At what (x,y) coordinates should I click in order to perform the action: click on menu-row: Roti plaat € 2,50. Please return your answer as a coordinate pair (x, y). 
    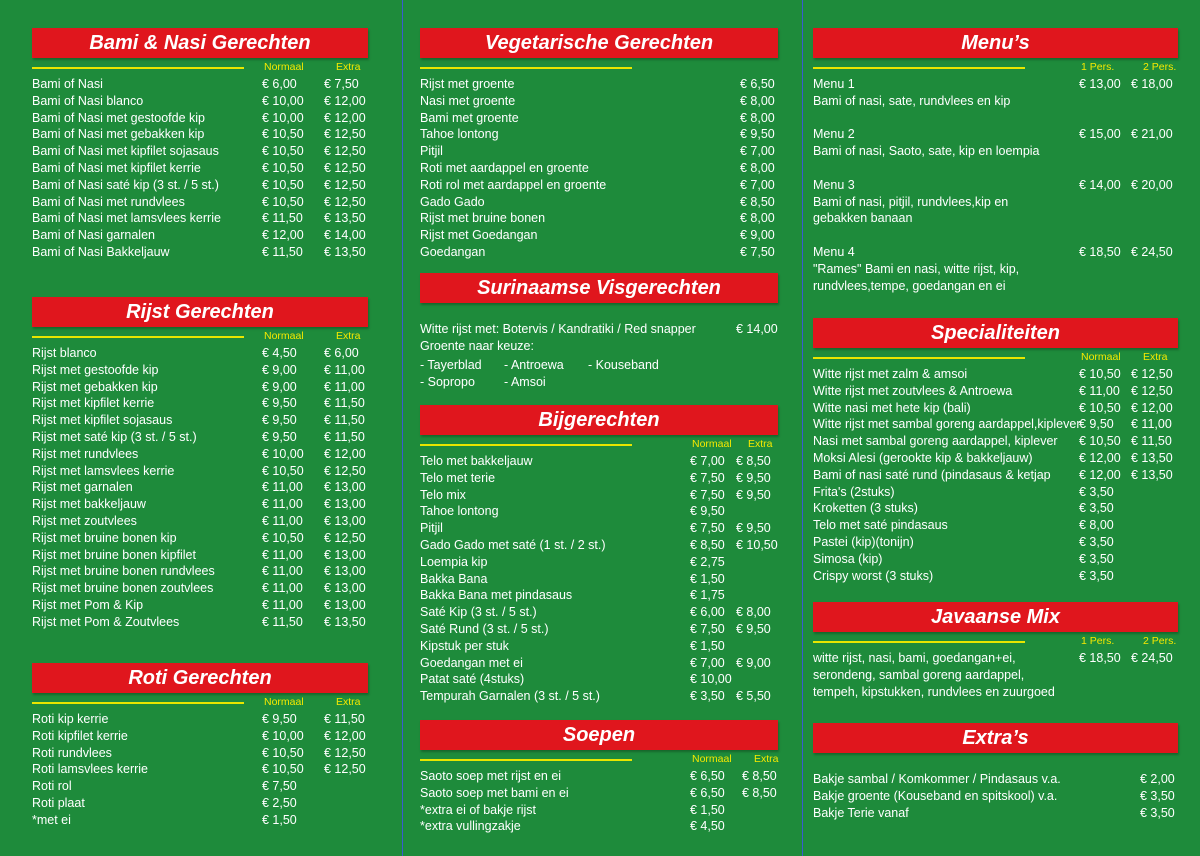
    Looking at the image, I should click on (200, 803).